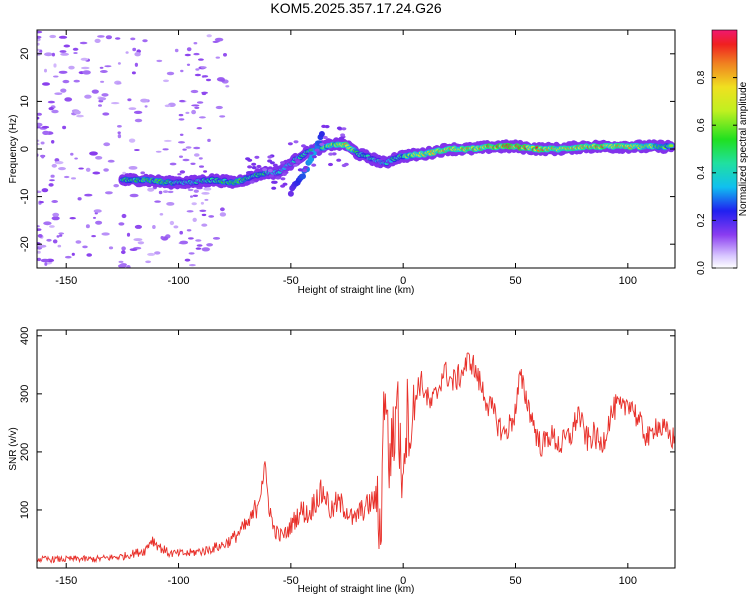  I want to click on spectrogram-ridge-core, so click(671, 146).